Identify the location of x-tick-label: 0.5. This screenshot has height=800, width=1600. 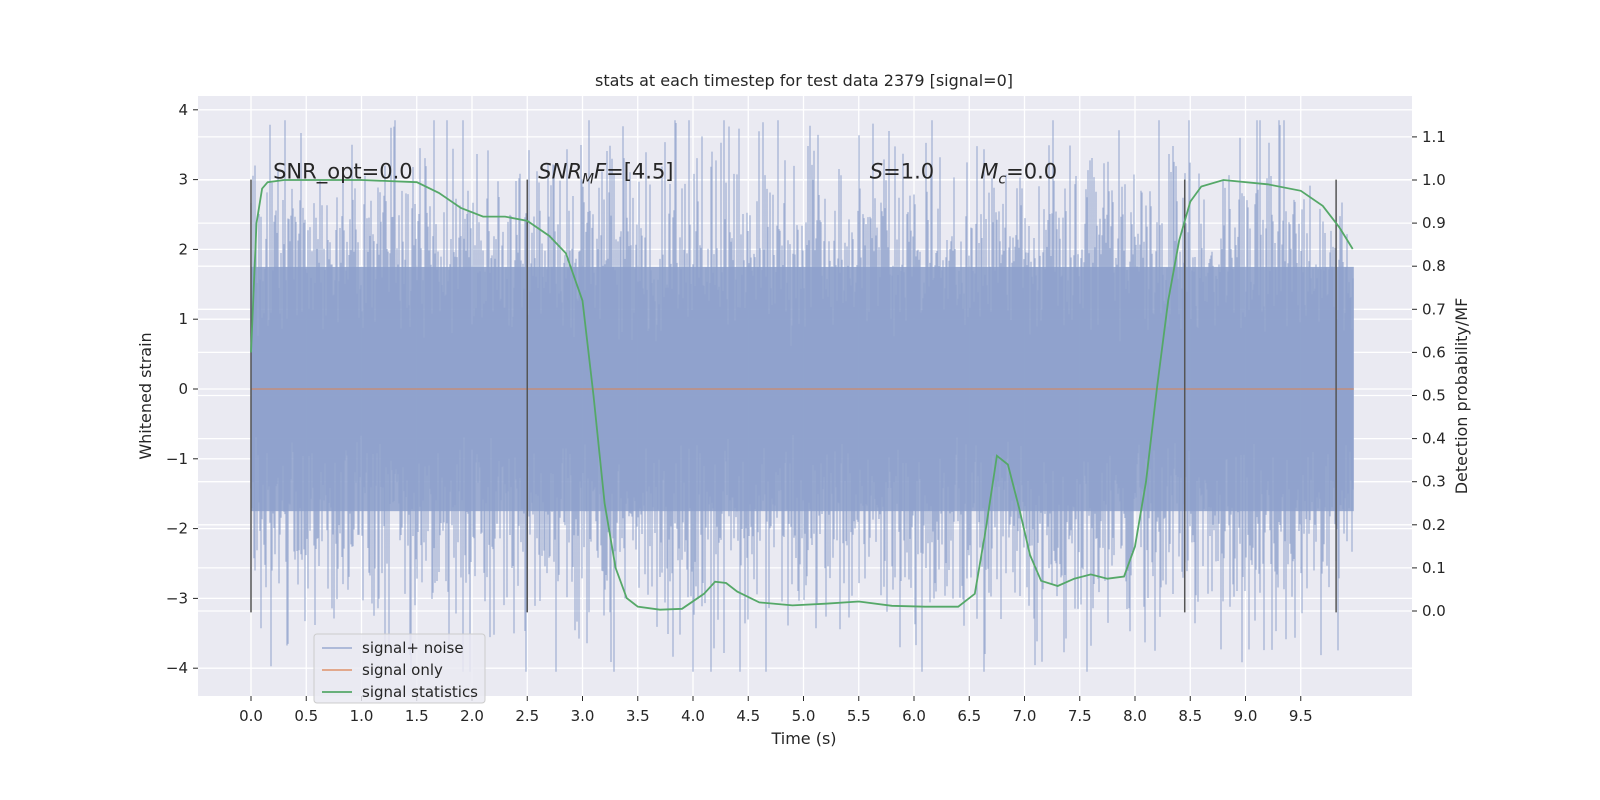
(306, 716).